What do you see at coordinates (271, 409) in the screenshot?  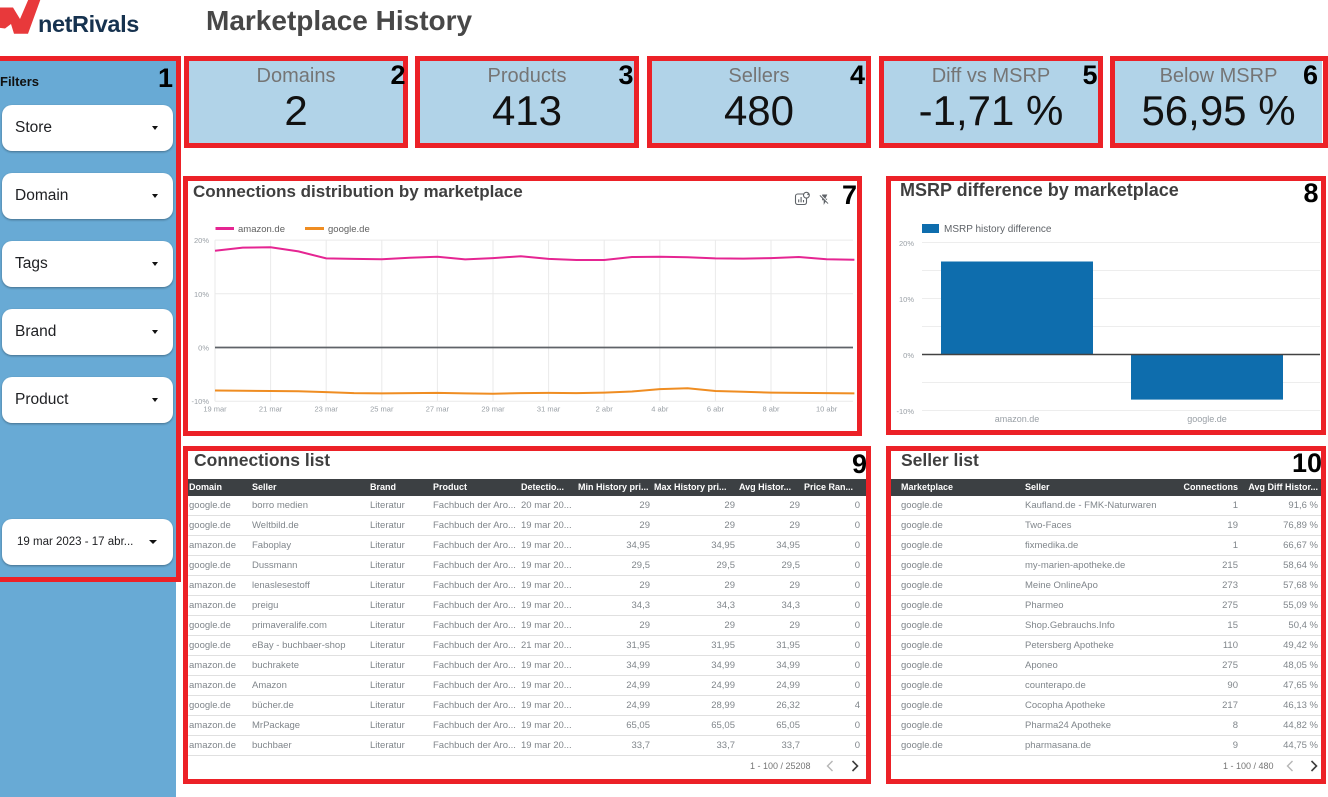 I see `svg-text: 21 mar` at bounding box center [271, 409].